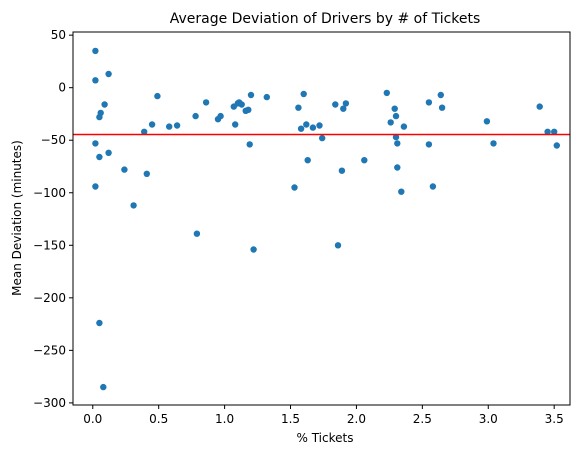 Image resolution: width=583 pixels, height=455 pixels. Describe the element at coordinates (488, 419) in the screenshot. I see `x-tick-label: 3.0` at that location.